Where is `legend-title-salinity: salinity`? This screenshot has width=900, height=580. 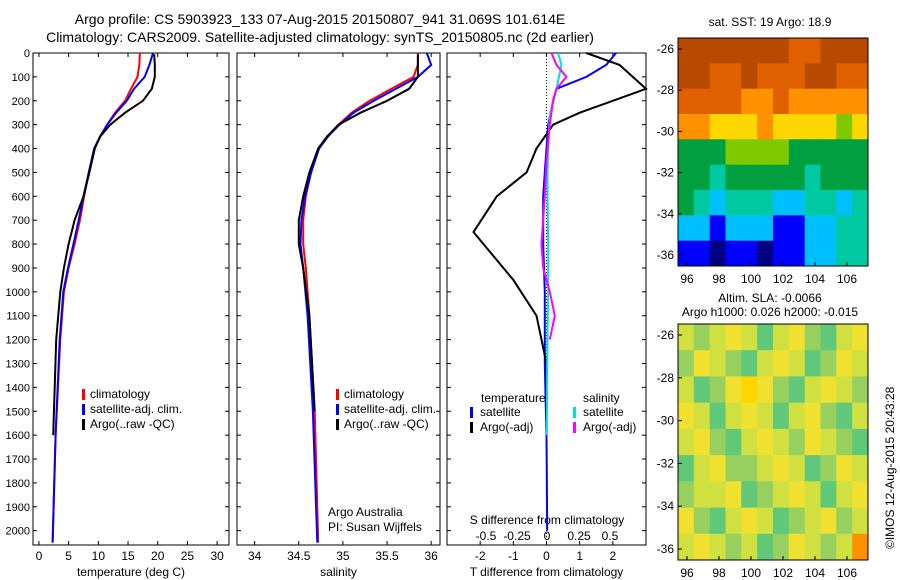
legend-title-salinity: salinity is located at coordinates (601, 398).